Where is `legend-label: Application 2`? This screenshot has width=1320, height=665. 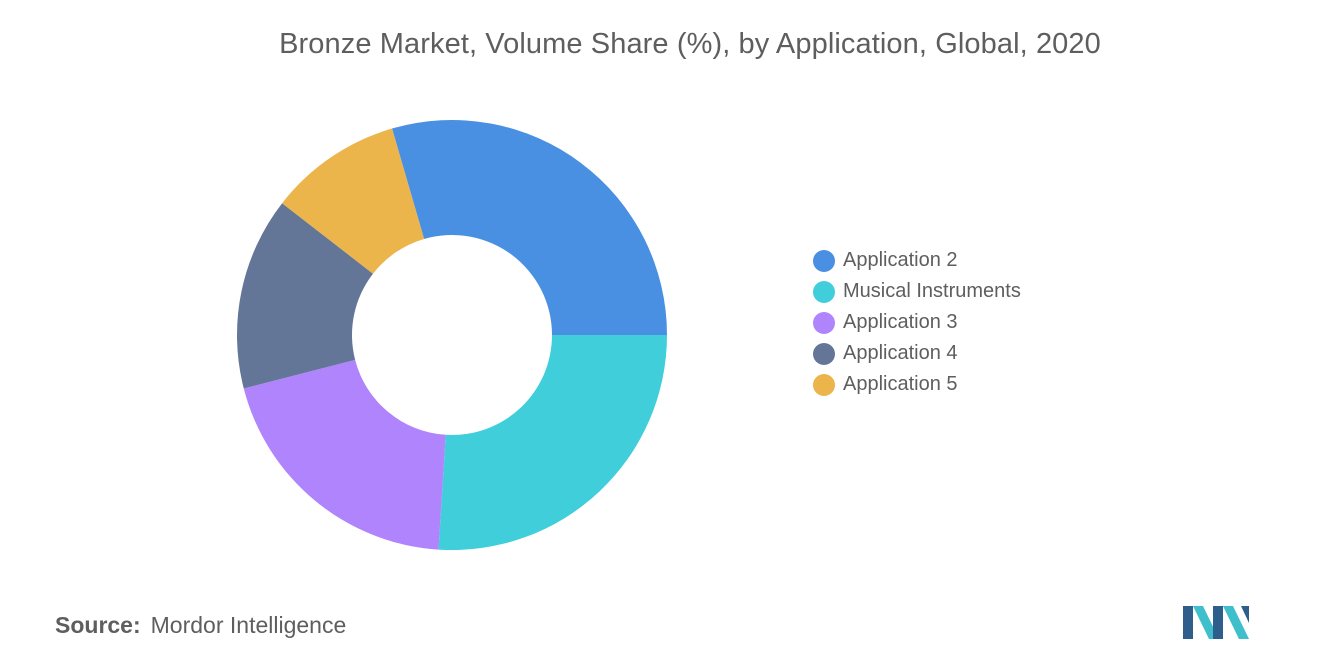 legend-label: Application 2 is located at coordinates (900, 260).